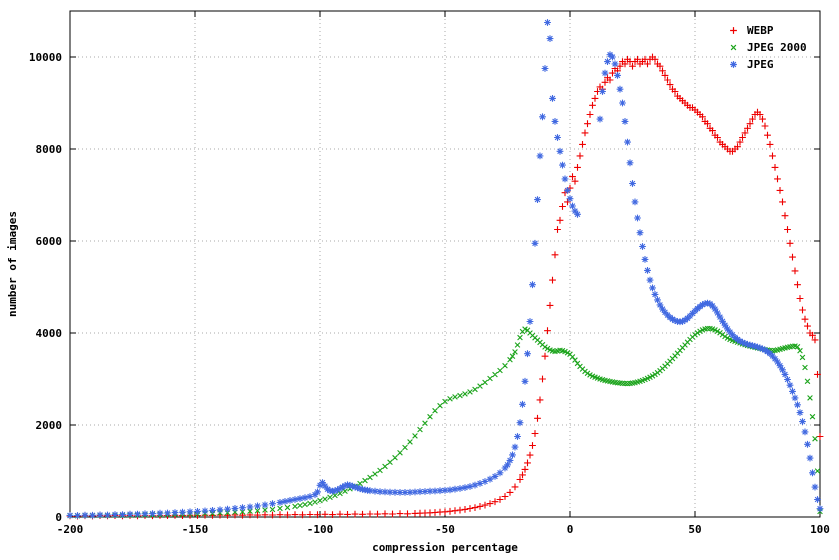 This screenshot has width=839, height=560. Describe the element at coordinates (70, 529) in the screenshot. I see `x-tick-label: -200` at that location.